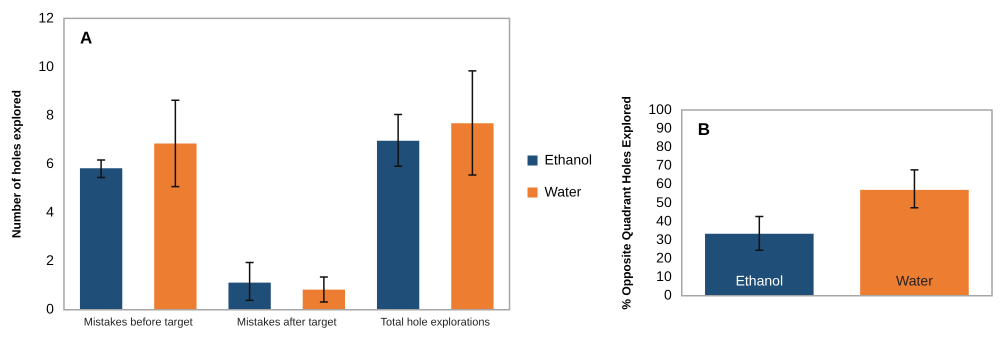  I want to click on y-axis-title: Number of holes explored, so click(17, 164).